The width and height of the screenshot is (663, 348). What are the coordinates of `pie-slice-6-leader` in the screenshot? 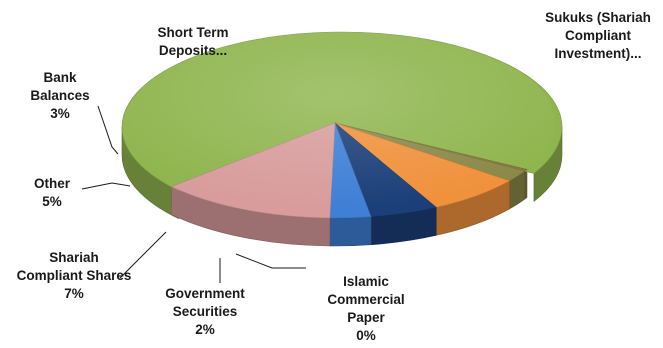 It's located at (108, 130).